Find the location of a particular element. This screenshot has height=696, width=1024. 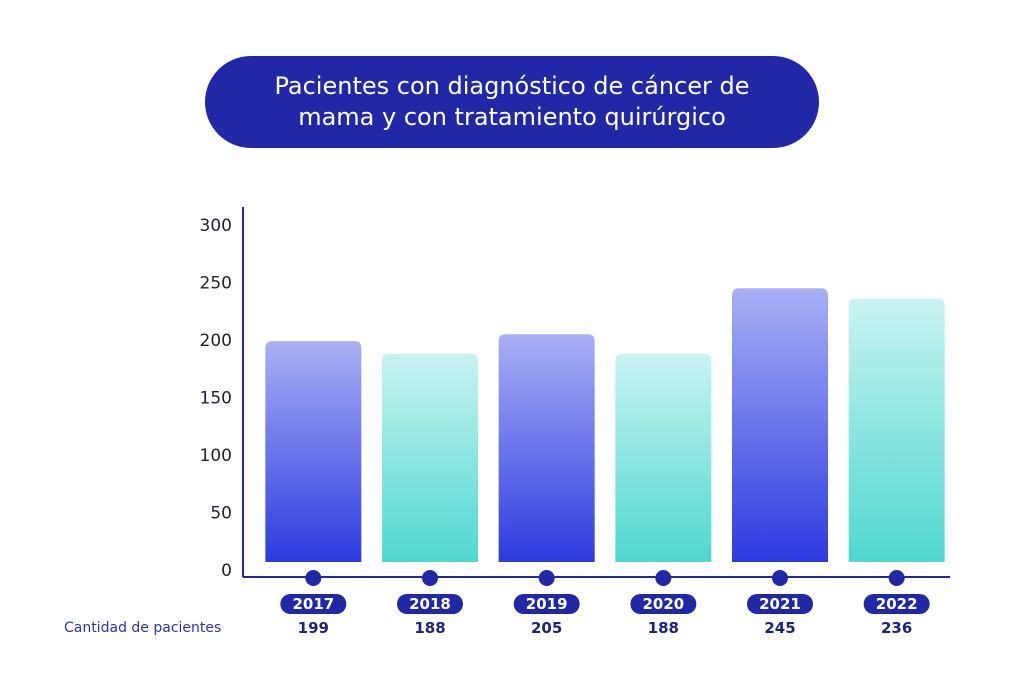

value-label-2019: 205 is located at coordinates (546, 628).